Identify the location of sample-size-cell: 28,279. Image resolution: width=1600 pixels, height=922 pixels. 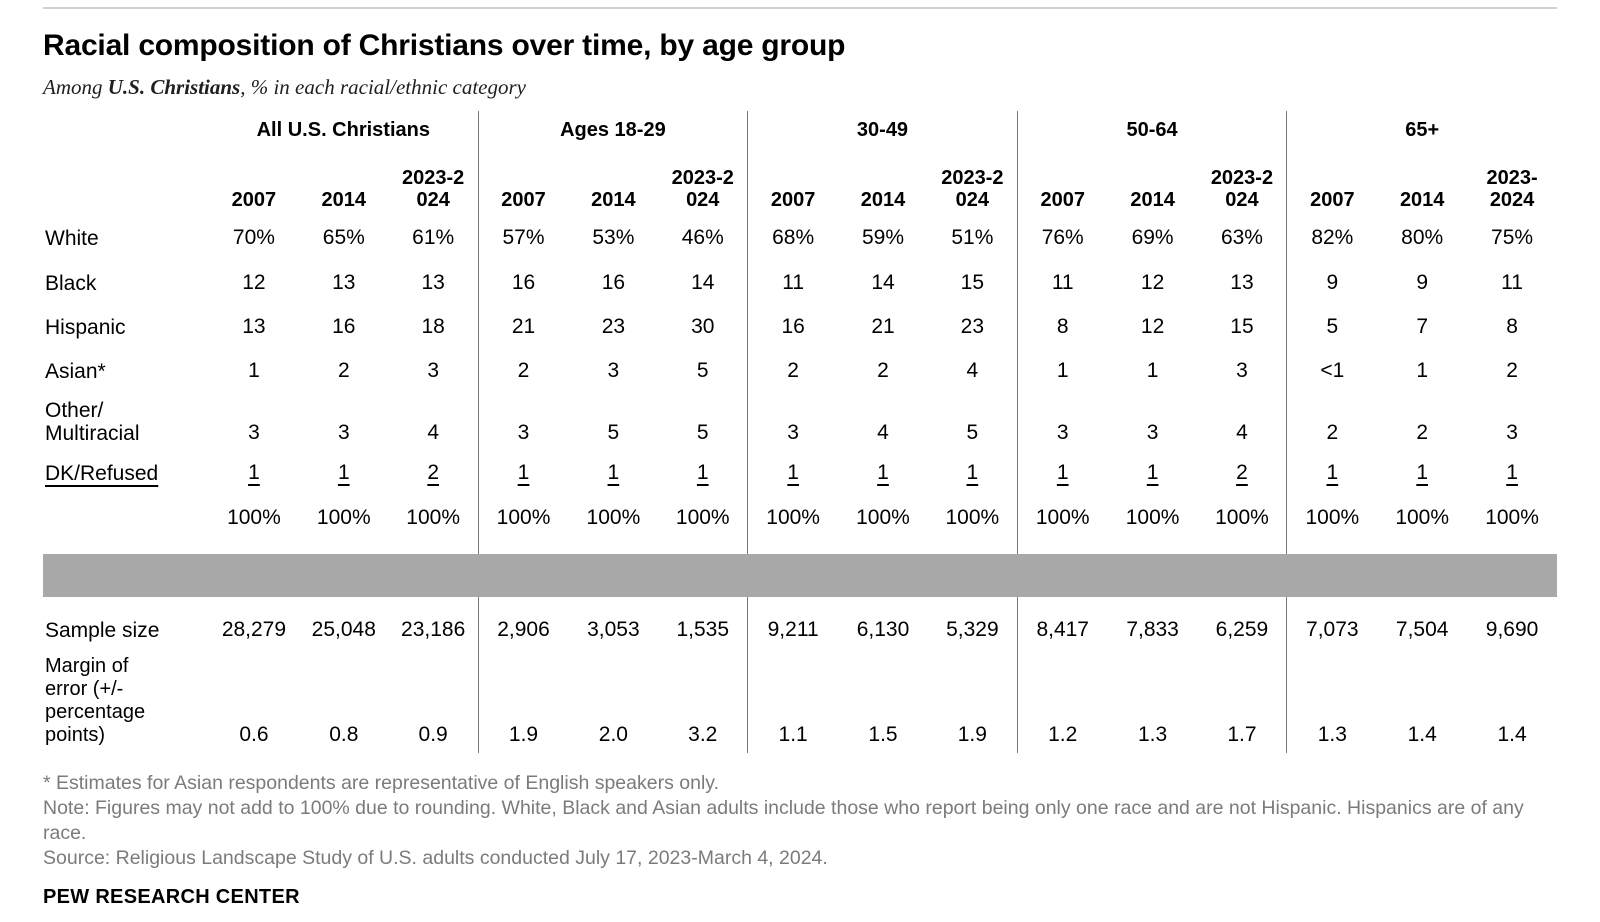
(254, 629).